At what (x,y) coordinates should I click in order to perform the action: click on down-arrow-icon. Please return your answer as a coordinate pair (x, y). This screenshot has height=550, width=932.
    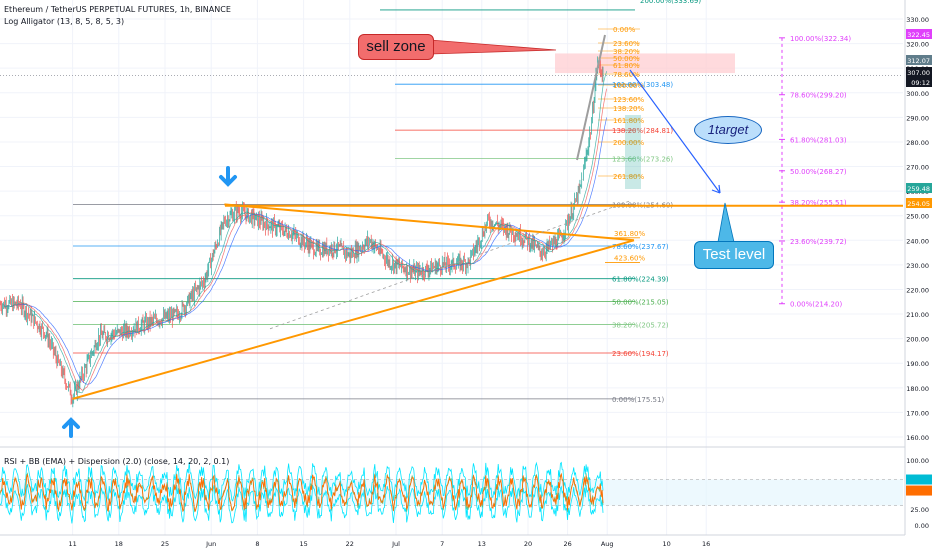
    Looking at the image, I should click on (228, 176).